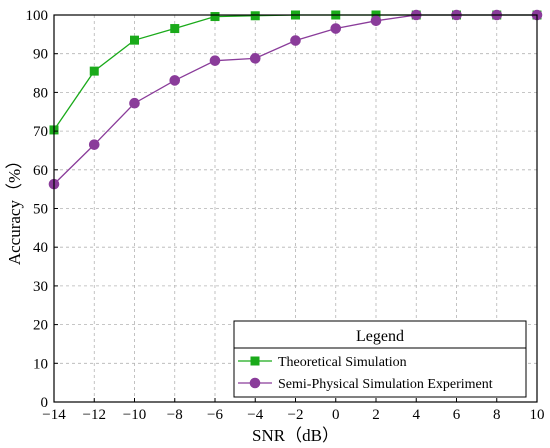 The height and width of the screenshot is (448, 550). I want to click on legend-label: Semi-Physical Simulation Experiment, so click(385, 384).